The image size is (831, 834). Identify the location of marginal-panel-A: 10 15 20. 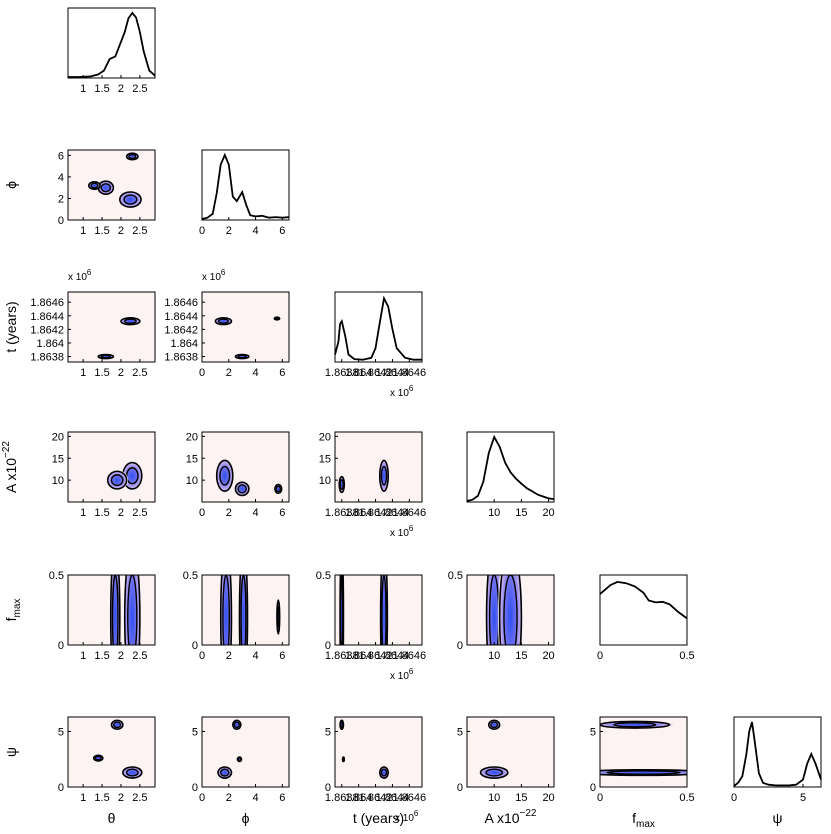
(510, 475).